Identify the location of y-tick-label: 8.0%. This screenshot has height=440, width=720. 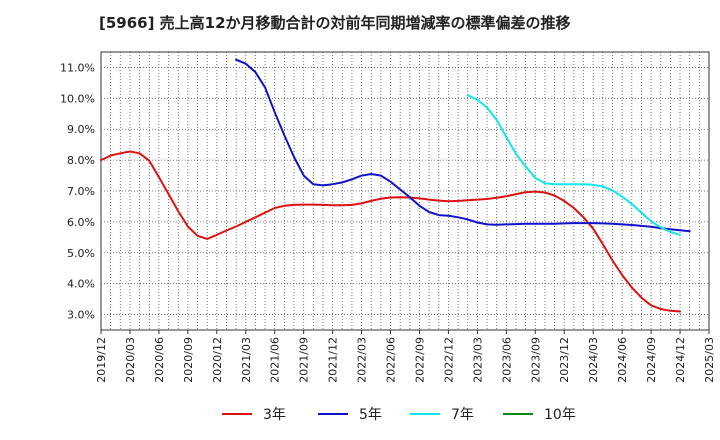
(81, 160).